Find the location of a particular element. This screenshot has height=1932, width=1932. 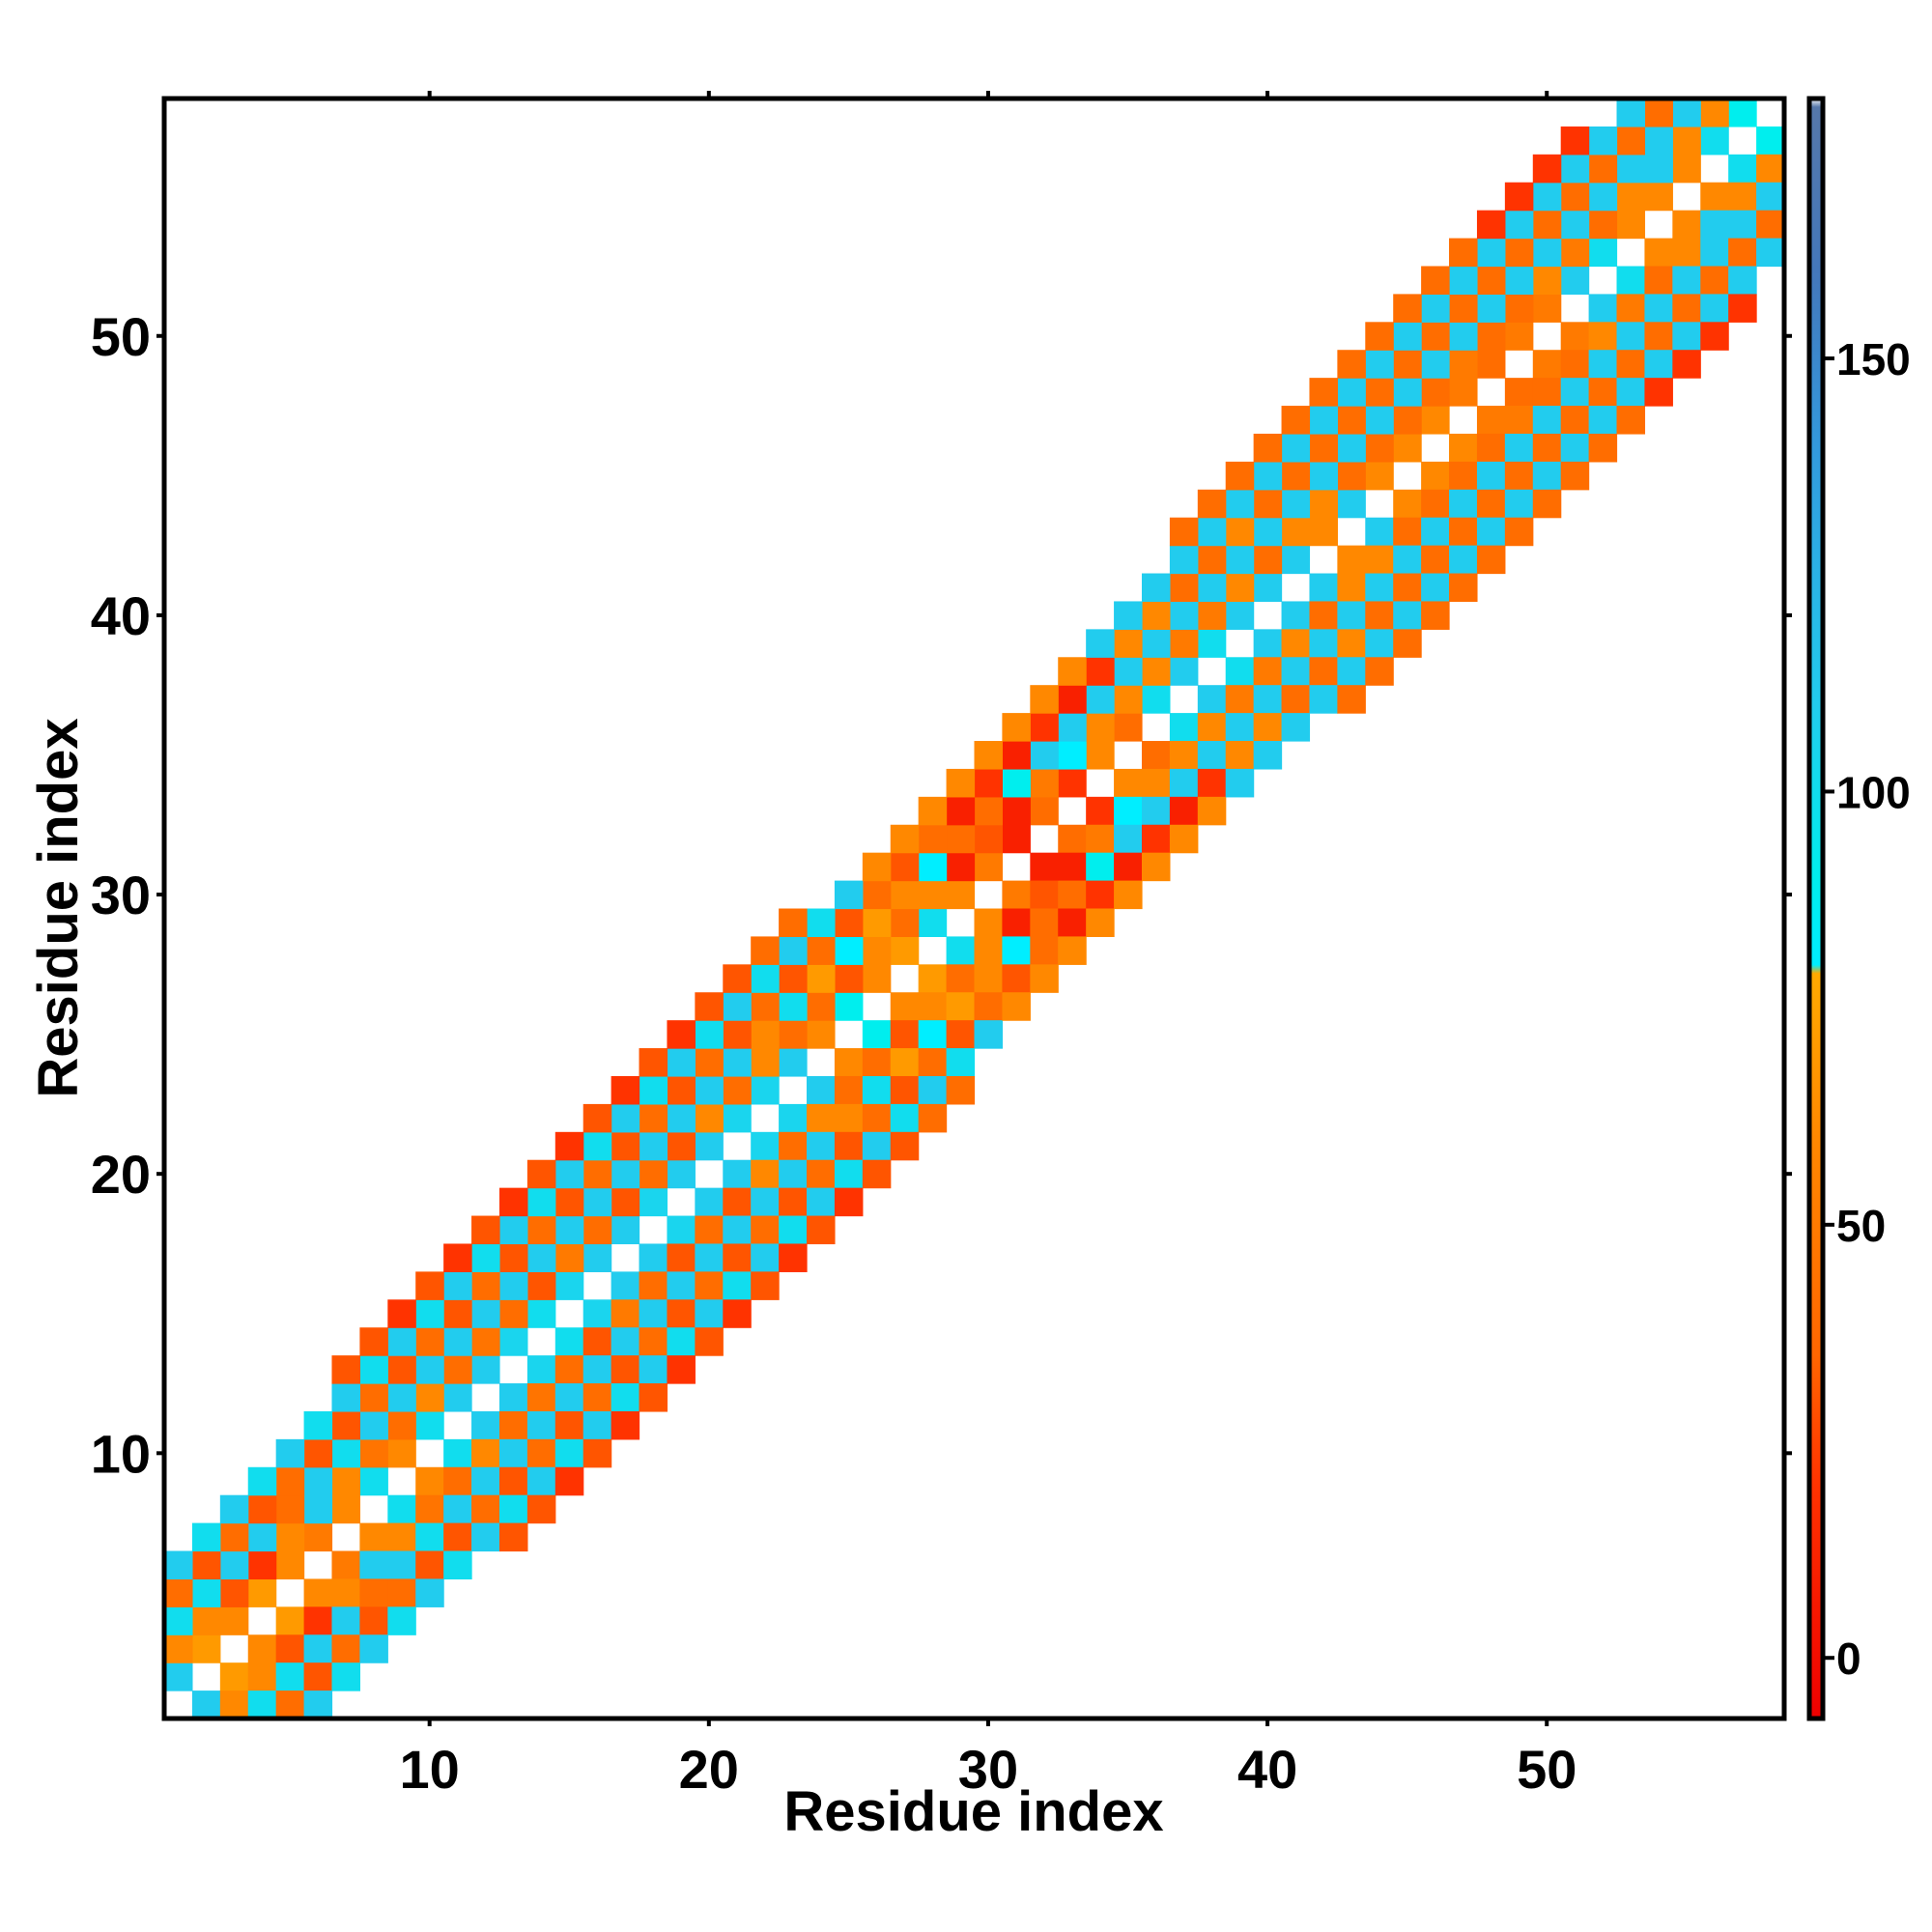

colorbar-tick-label: 100 is located at coordinates (1873, 792).